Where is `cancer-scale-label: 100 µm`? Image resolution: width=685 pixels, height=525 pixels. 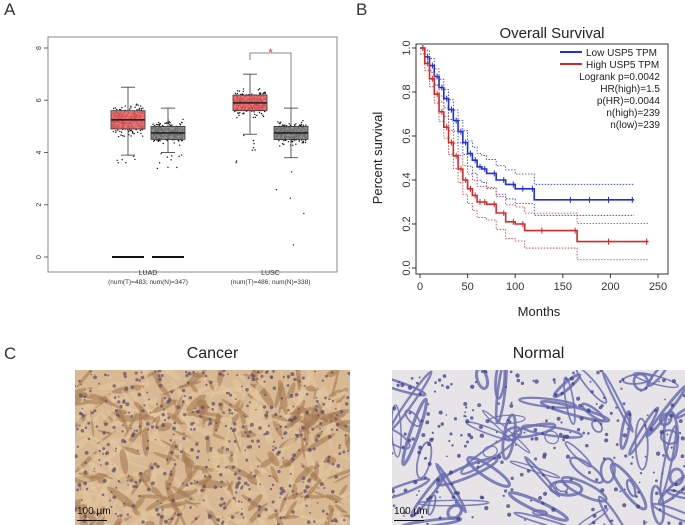
cancer-scale-label: 100 µm is located at coordinates (94, 511).